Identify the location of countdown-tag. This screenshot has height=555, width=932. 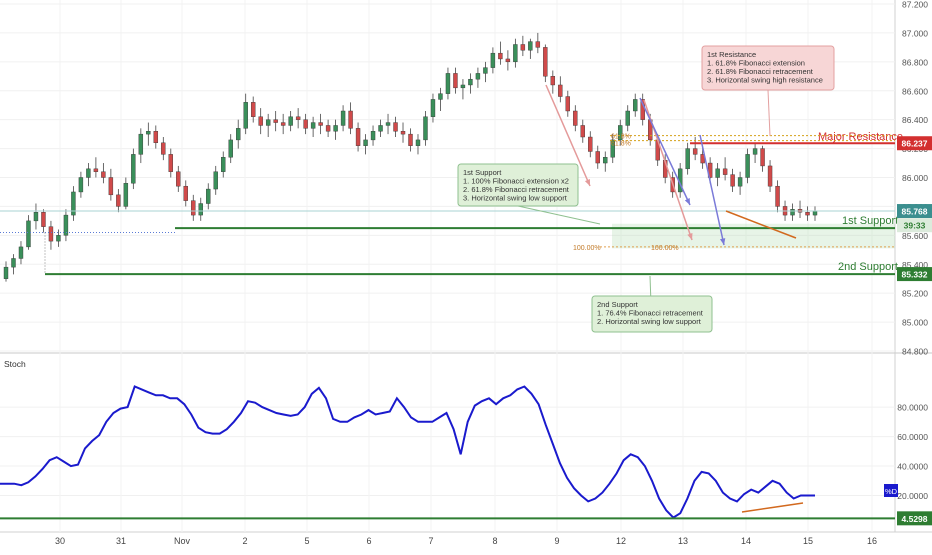
(914, 225).